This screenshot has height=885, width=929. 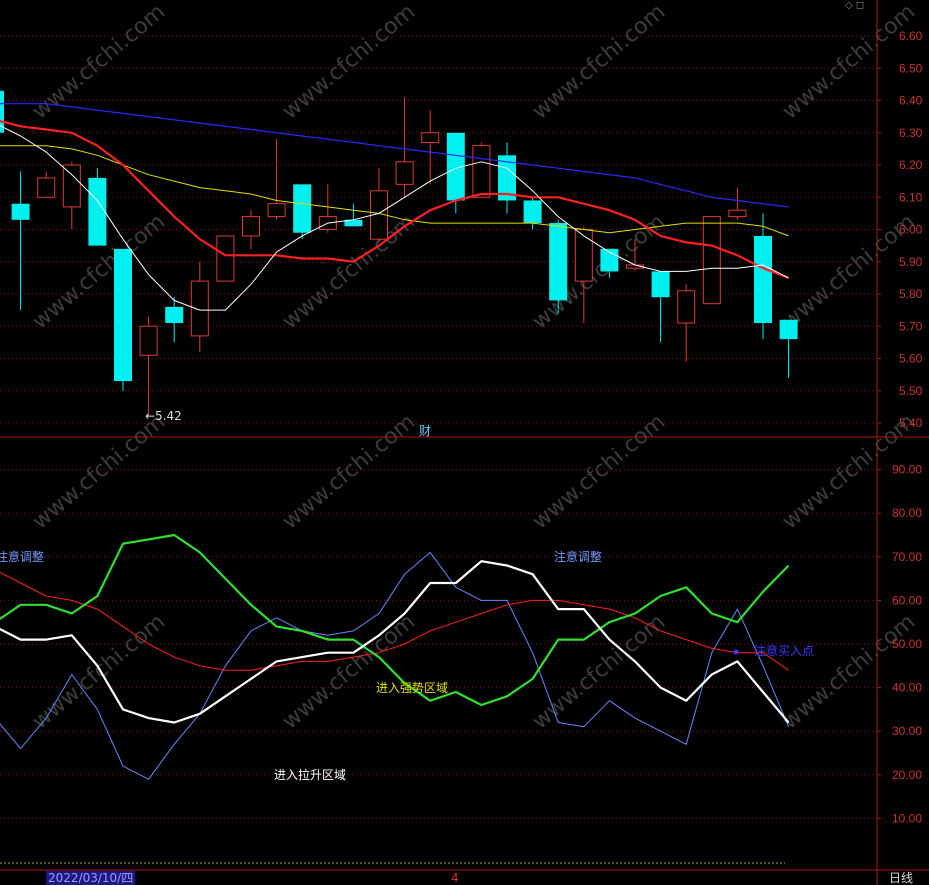 I want to click on price-tick-label: 5.40, so click(x=911, y=423).